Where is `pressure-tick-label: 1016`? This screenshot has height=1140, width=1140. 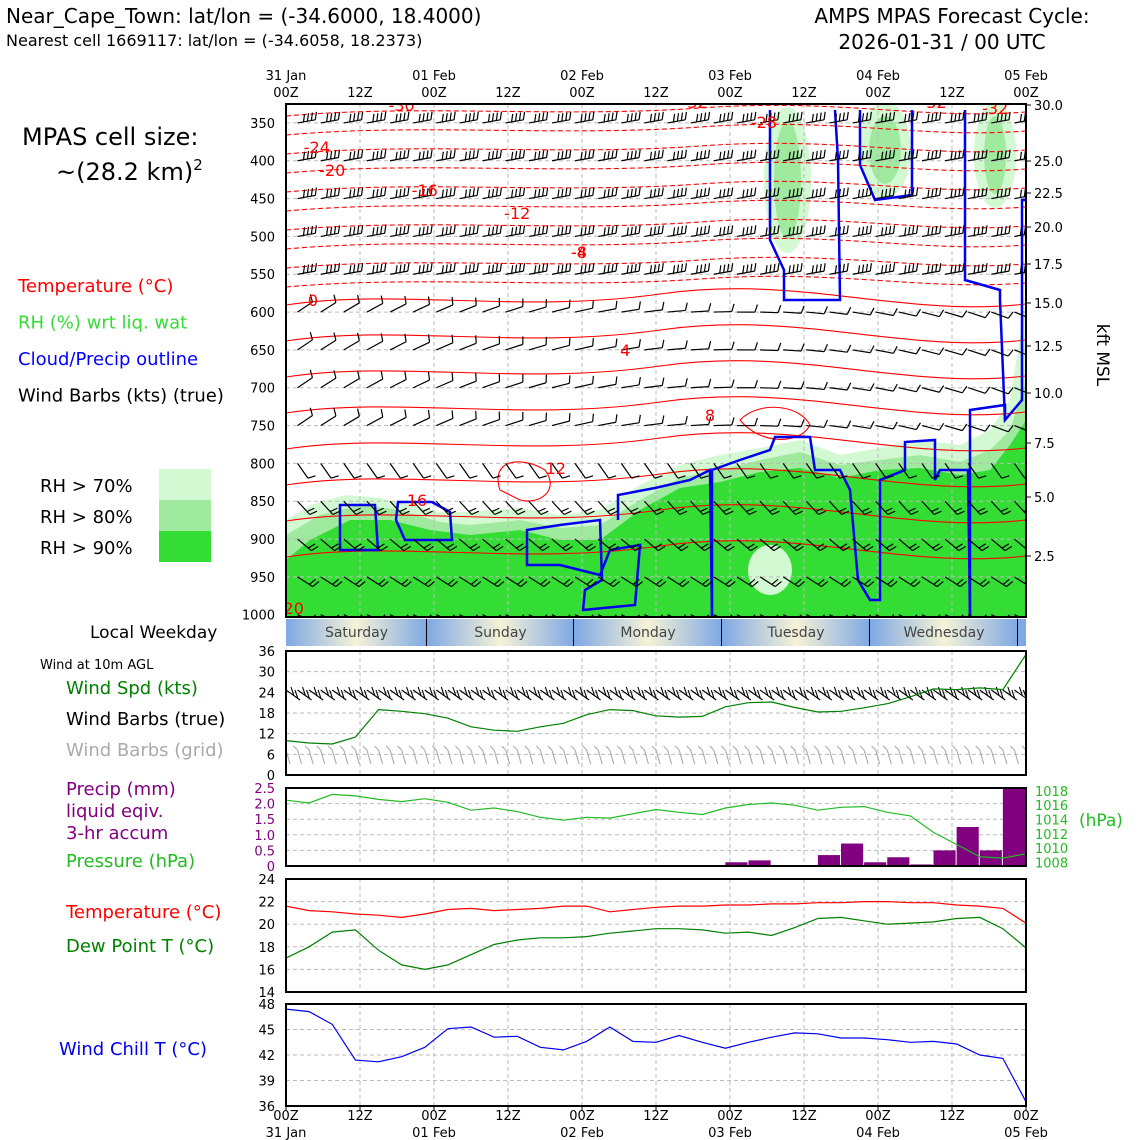
pressure-tick-label: 1016 is located at coordinates (1051, 806).